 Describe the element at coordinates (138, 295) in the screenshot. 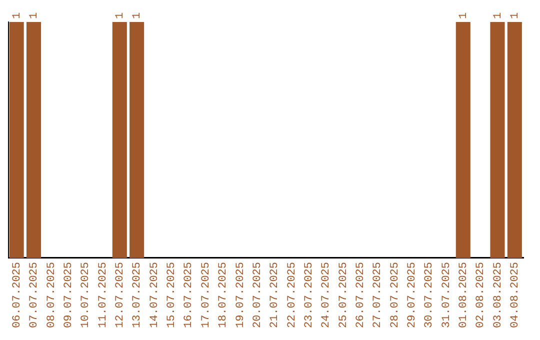

I see `x-tick-label: 13.07.2025` at that location.